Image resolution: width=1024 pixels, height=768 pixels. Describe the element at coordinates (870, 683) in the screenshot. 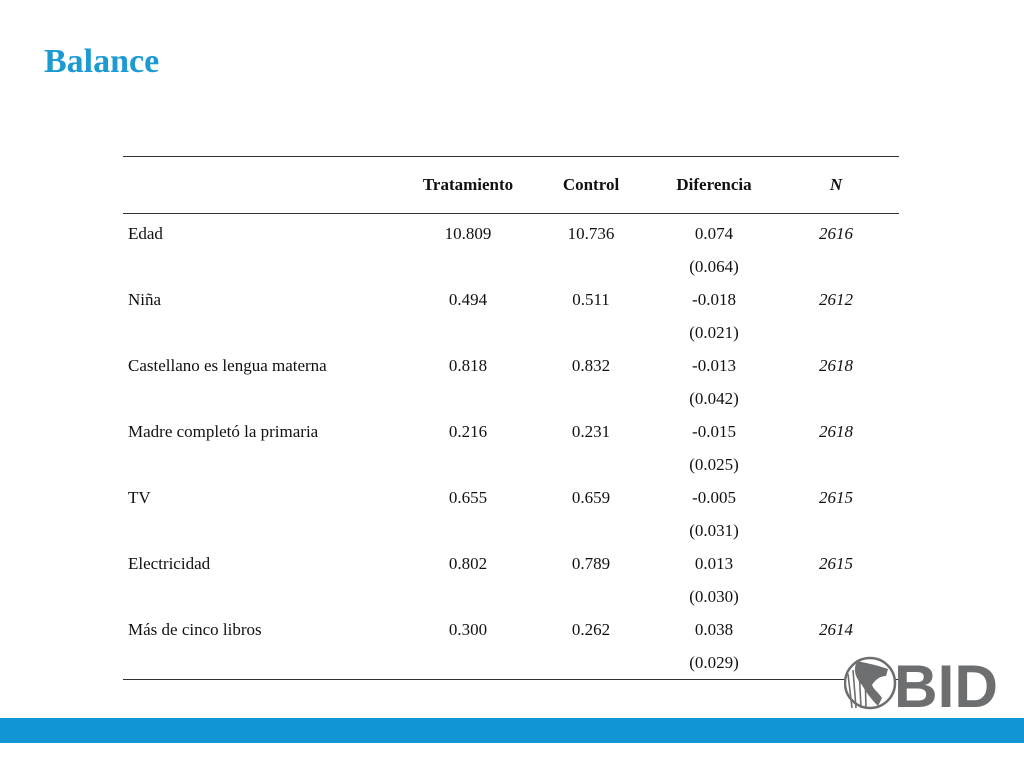

I see `globe-americas-icon` at that location.